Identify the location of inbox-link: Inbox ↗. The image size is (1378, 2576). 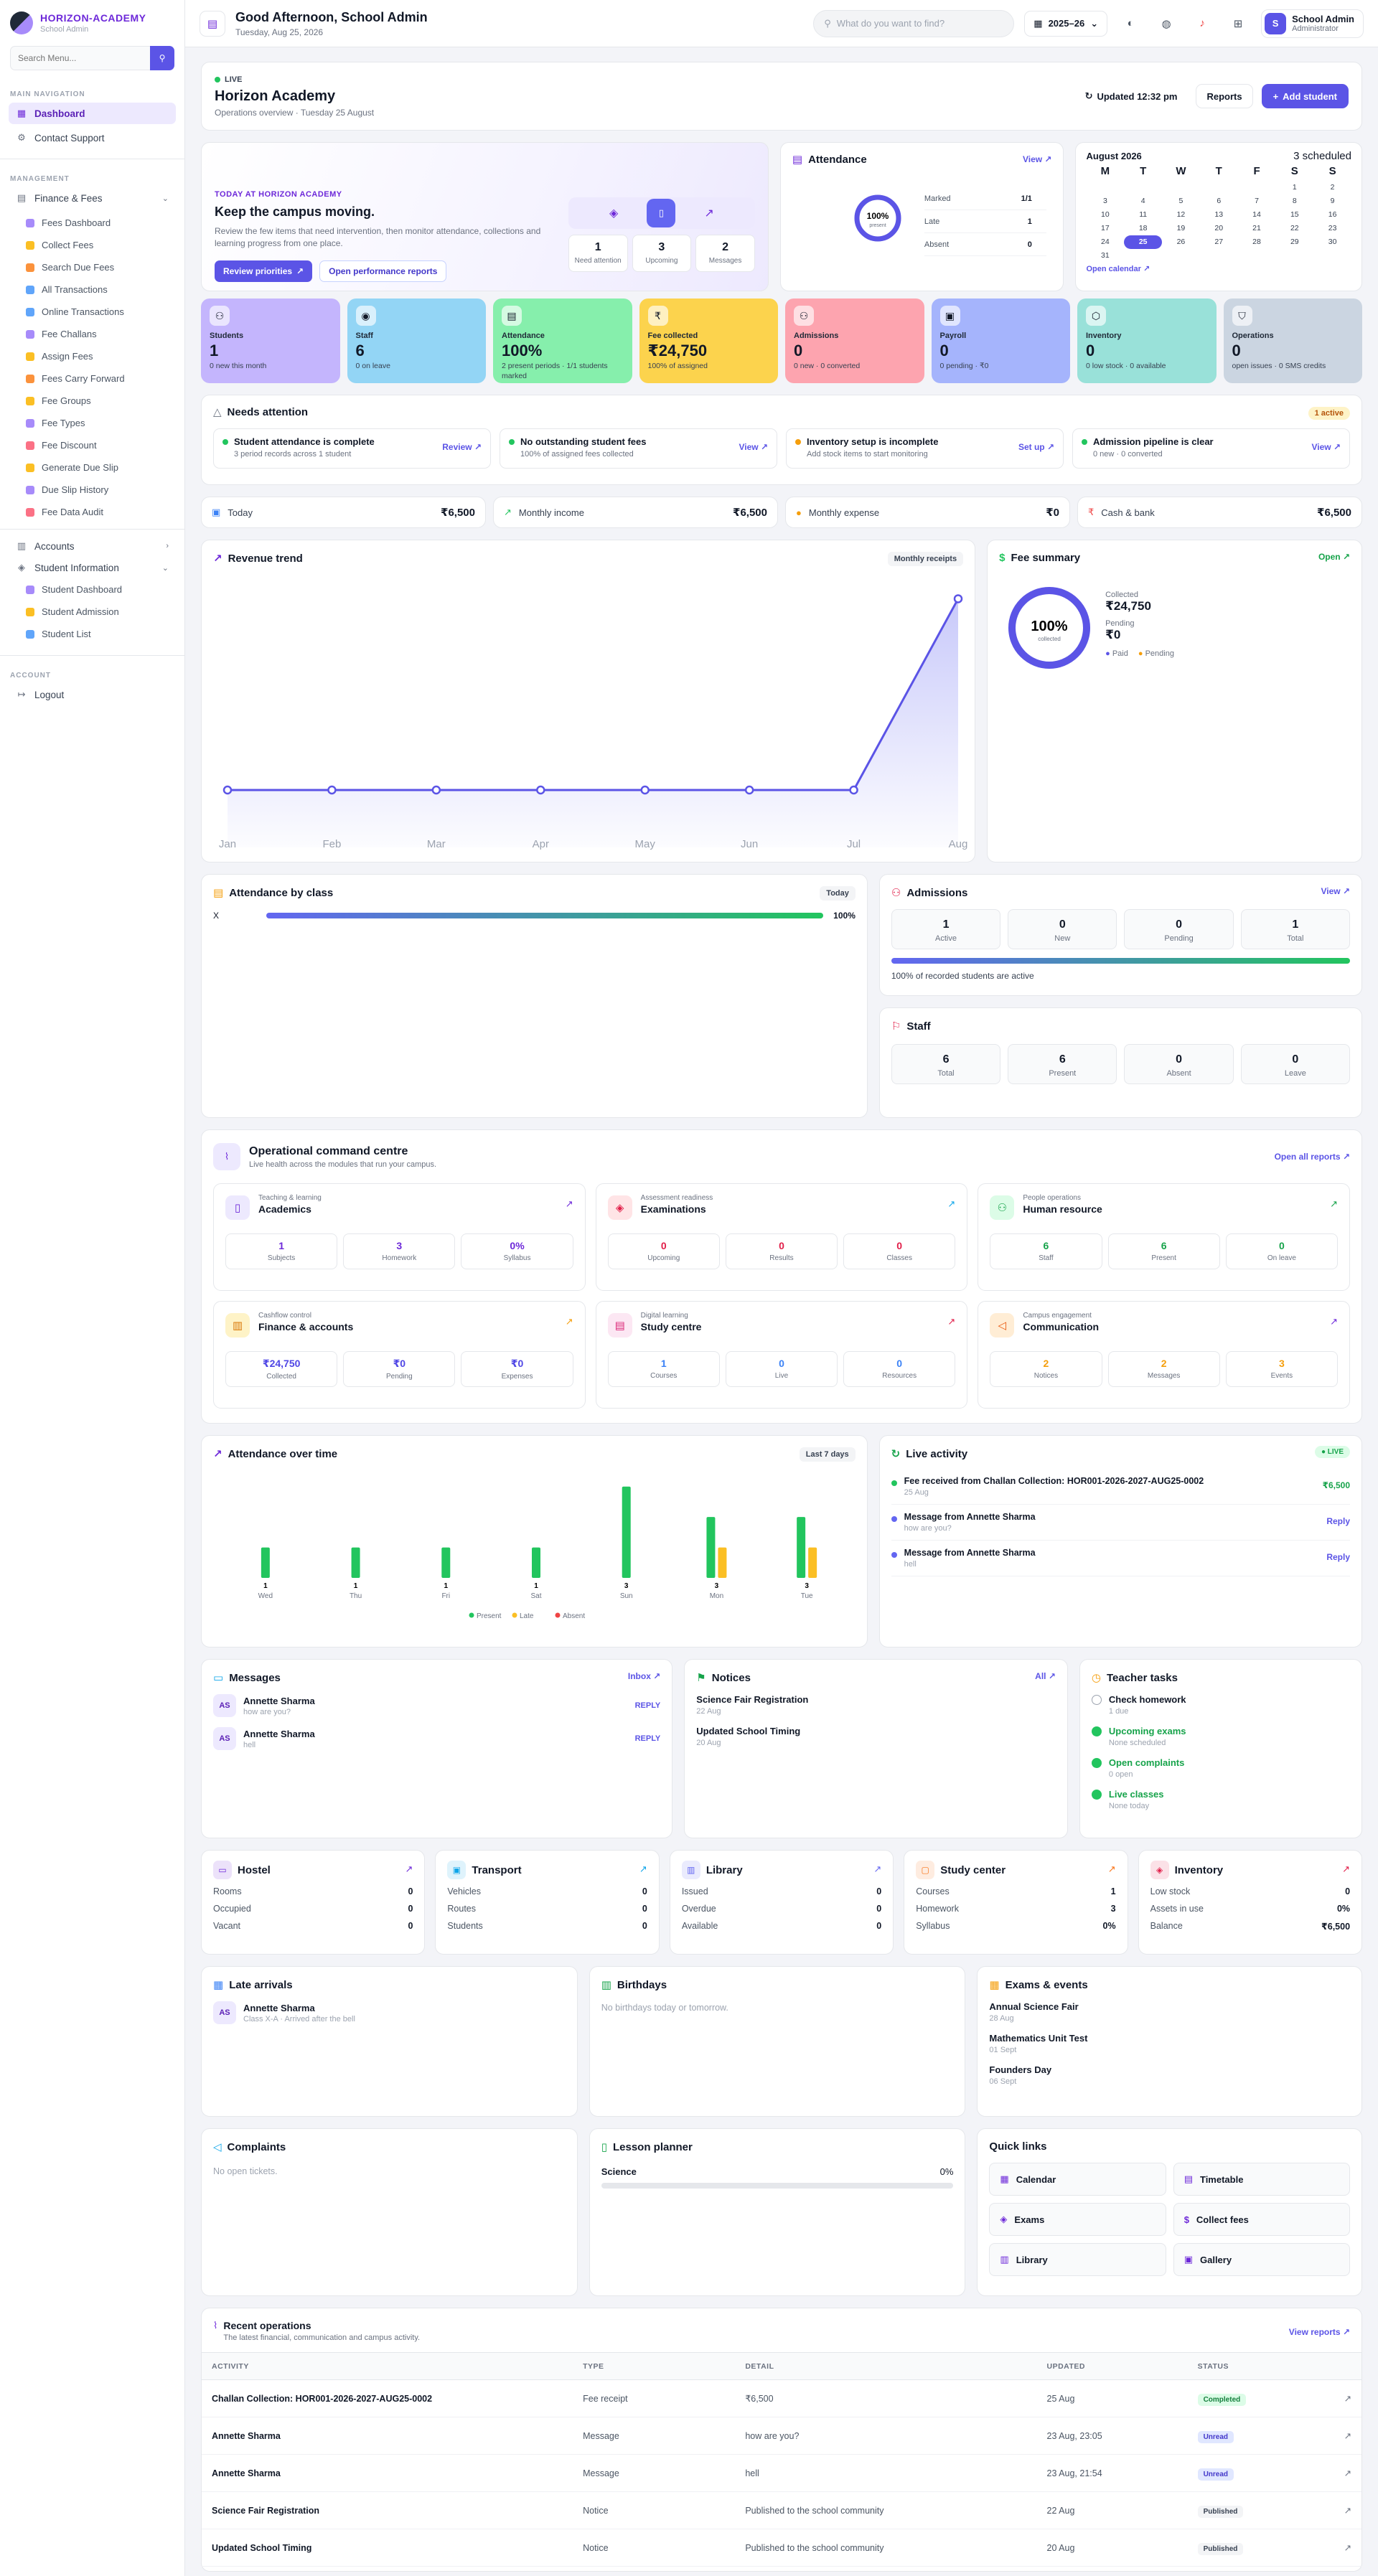
(644, 1676).